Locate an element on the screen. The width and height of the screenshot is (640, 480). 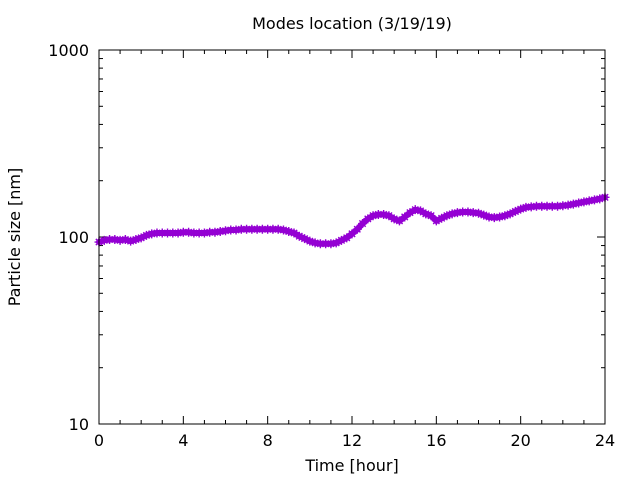
x-axis-label: Time [hour] is located at coordinates (351, 465).